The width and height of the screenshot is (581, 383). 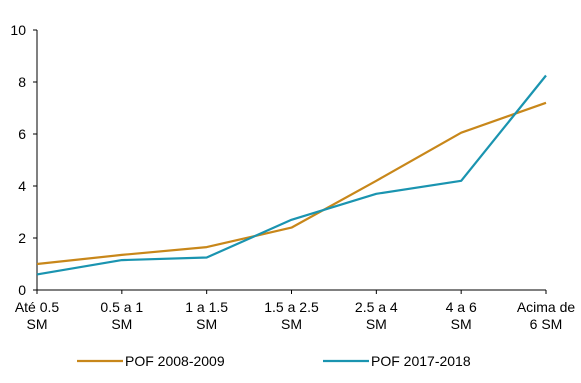 I want to click on y-tick-label: 0, so click(x=22, y=290).